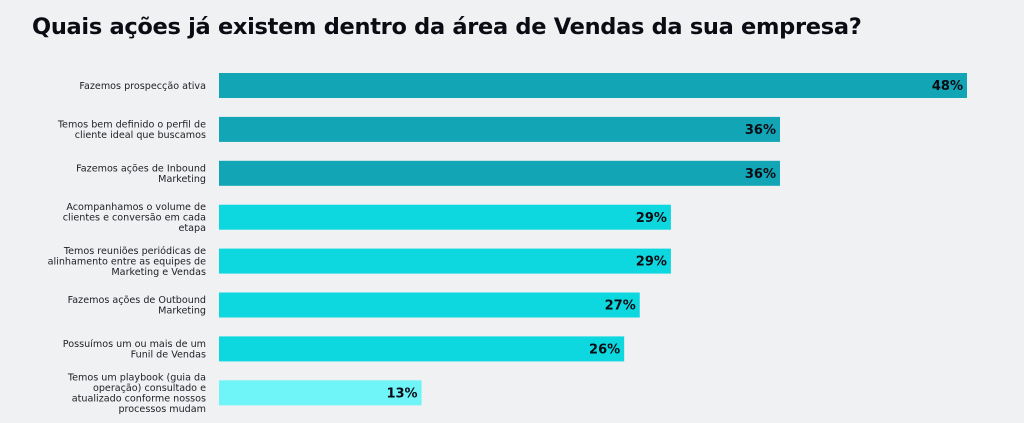  What do you see at coordinates (604, 350) in the screenshot?
I see `value-label: 26%` at bounding box center [604, 350].